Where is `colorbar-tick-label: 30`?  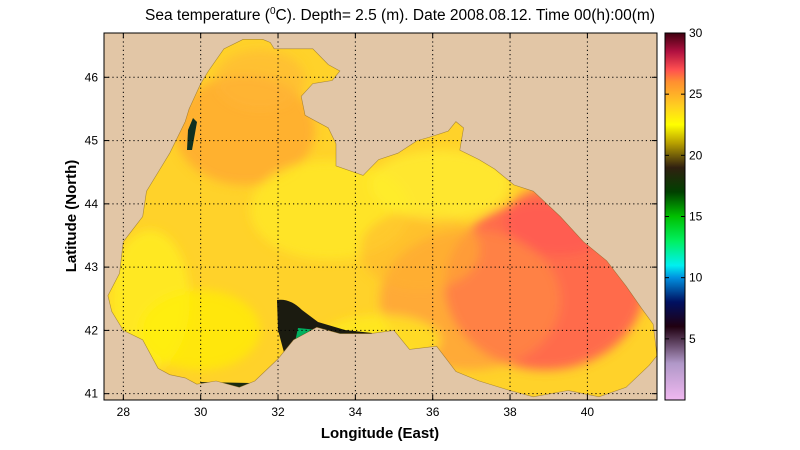
colorbar-tick-label: 30 is located at coordinates (696, 33).